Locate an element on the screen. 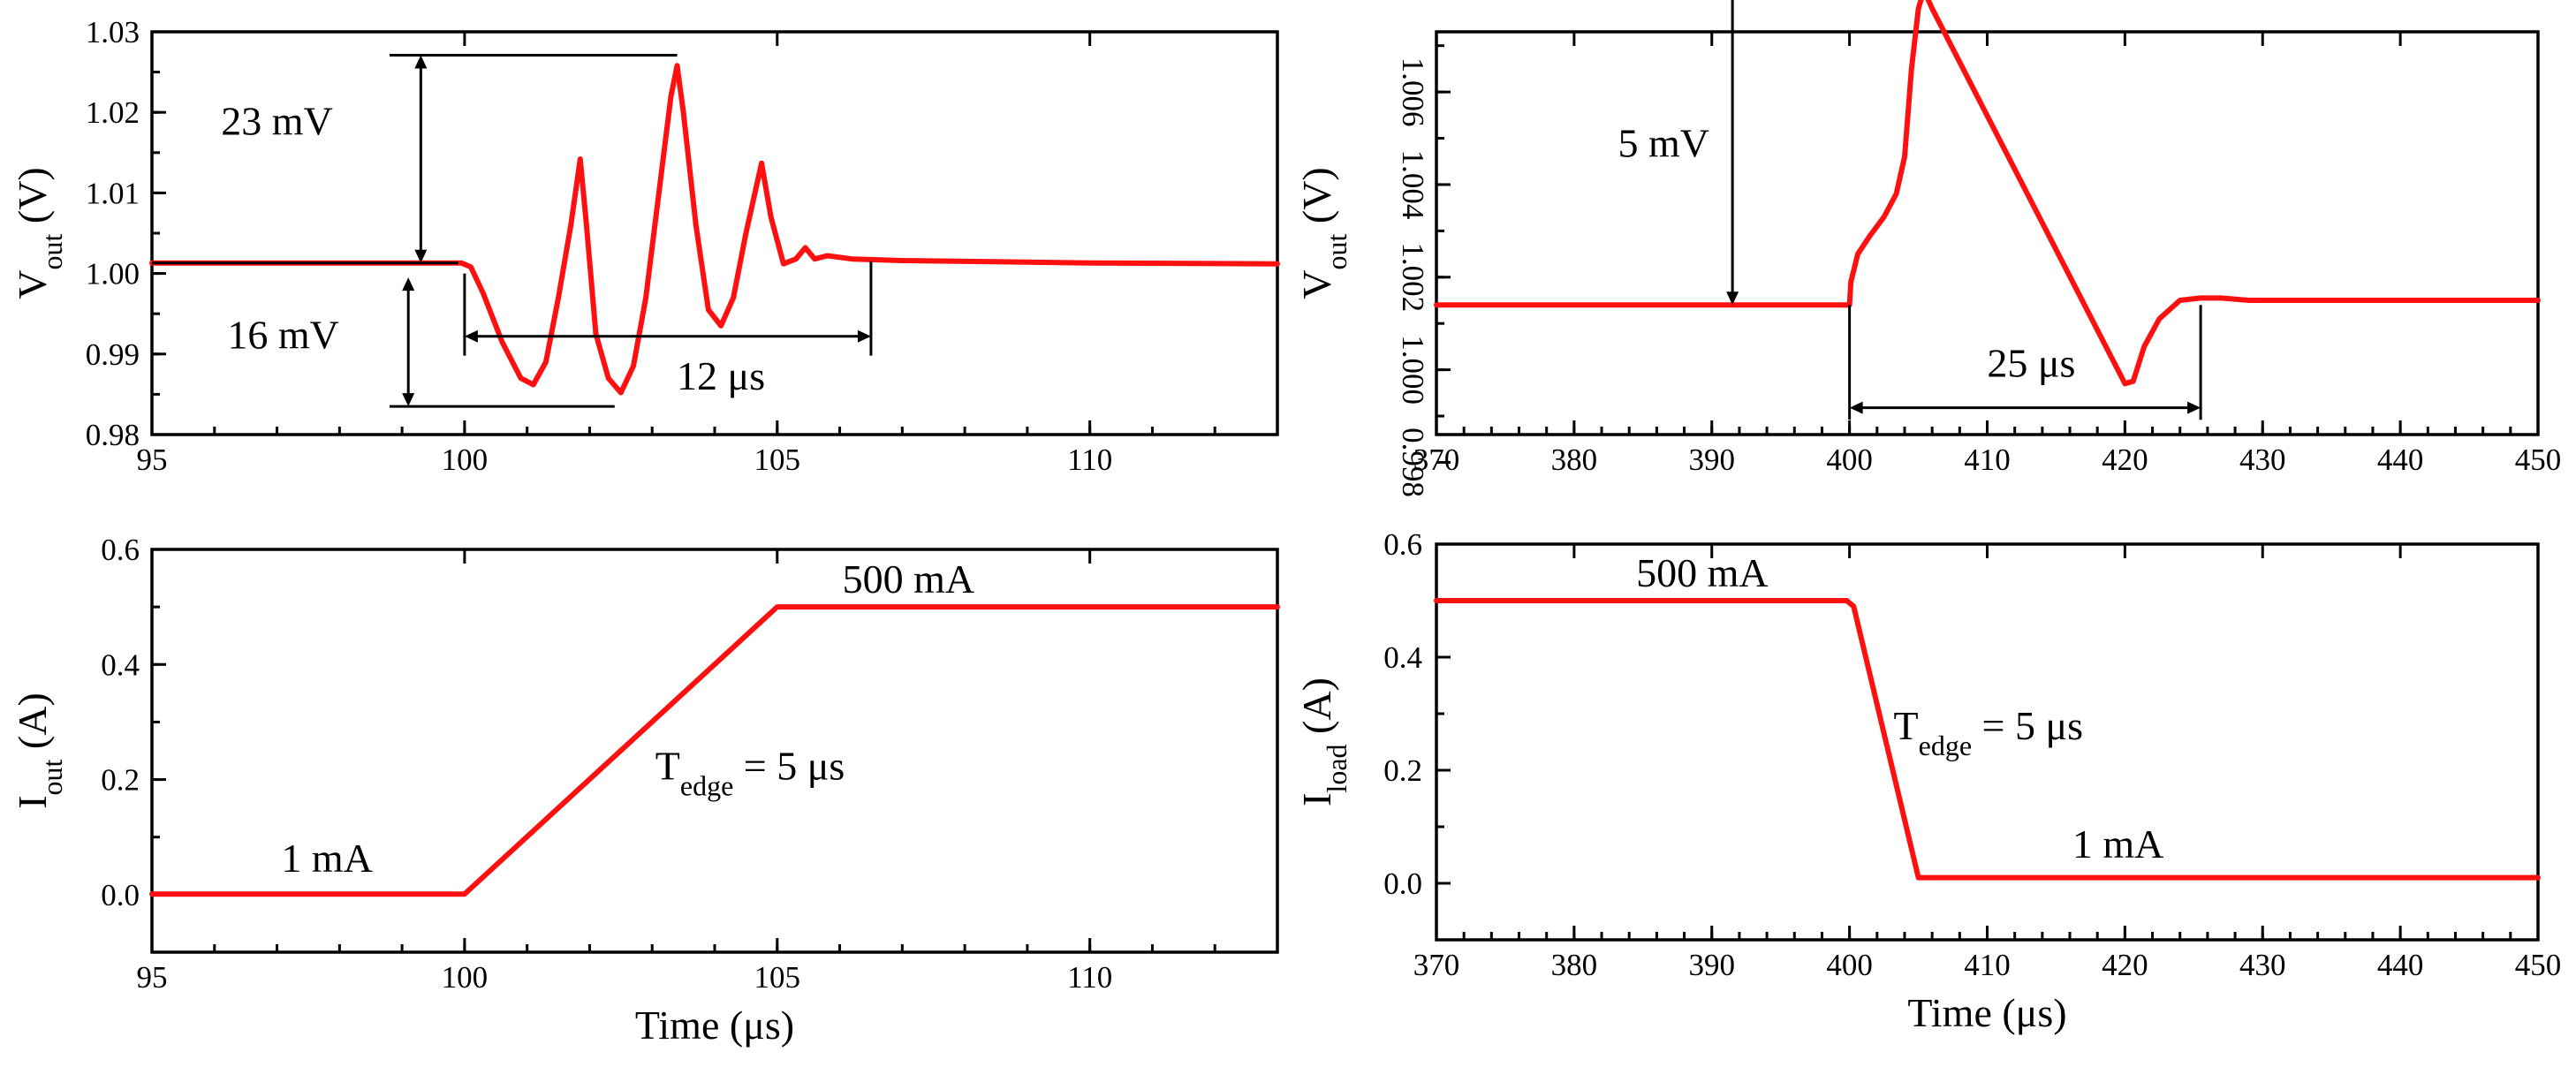 This screenshot has width=2576, height=1067. y-axis-label: Iload (A) is located at coordinates (1323, 741).